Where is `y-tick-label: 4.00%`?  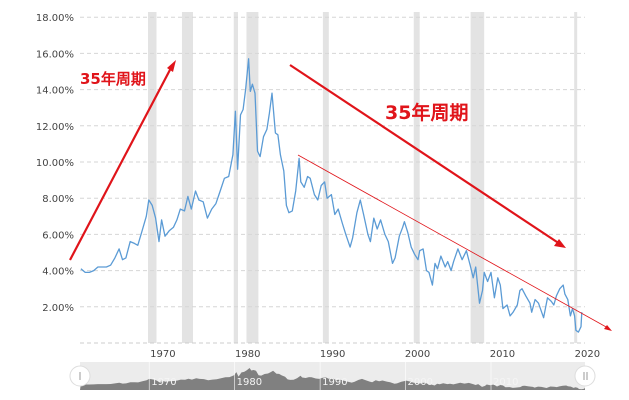
y-tick-label: 4.00% is located at coordinates (58, 272).